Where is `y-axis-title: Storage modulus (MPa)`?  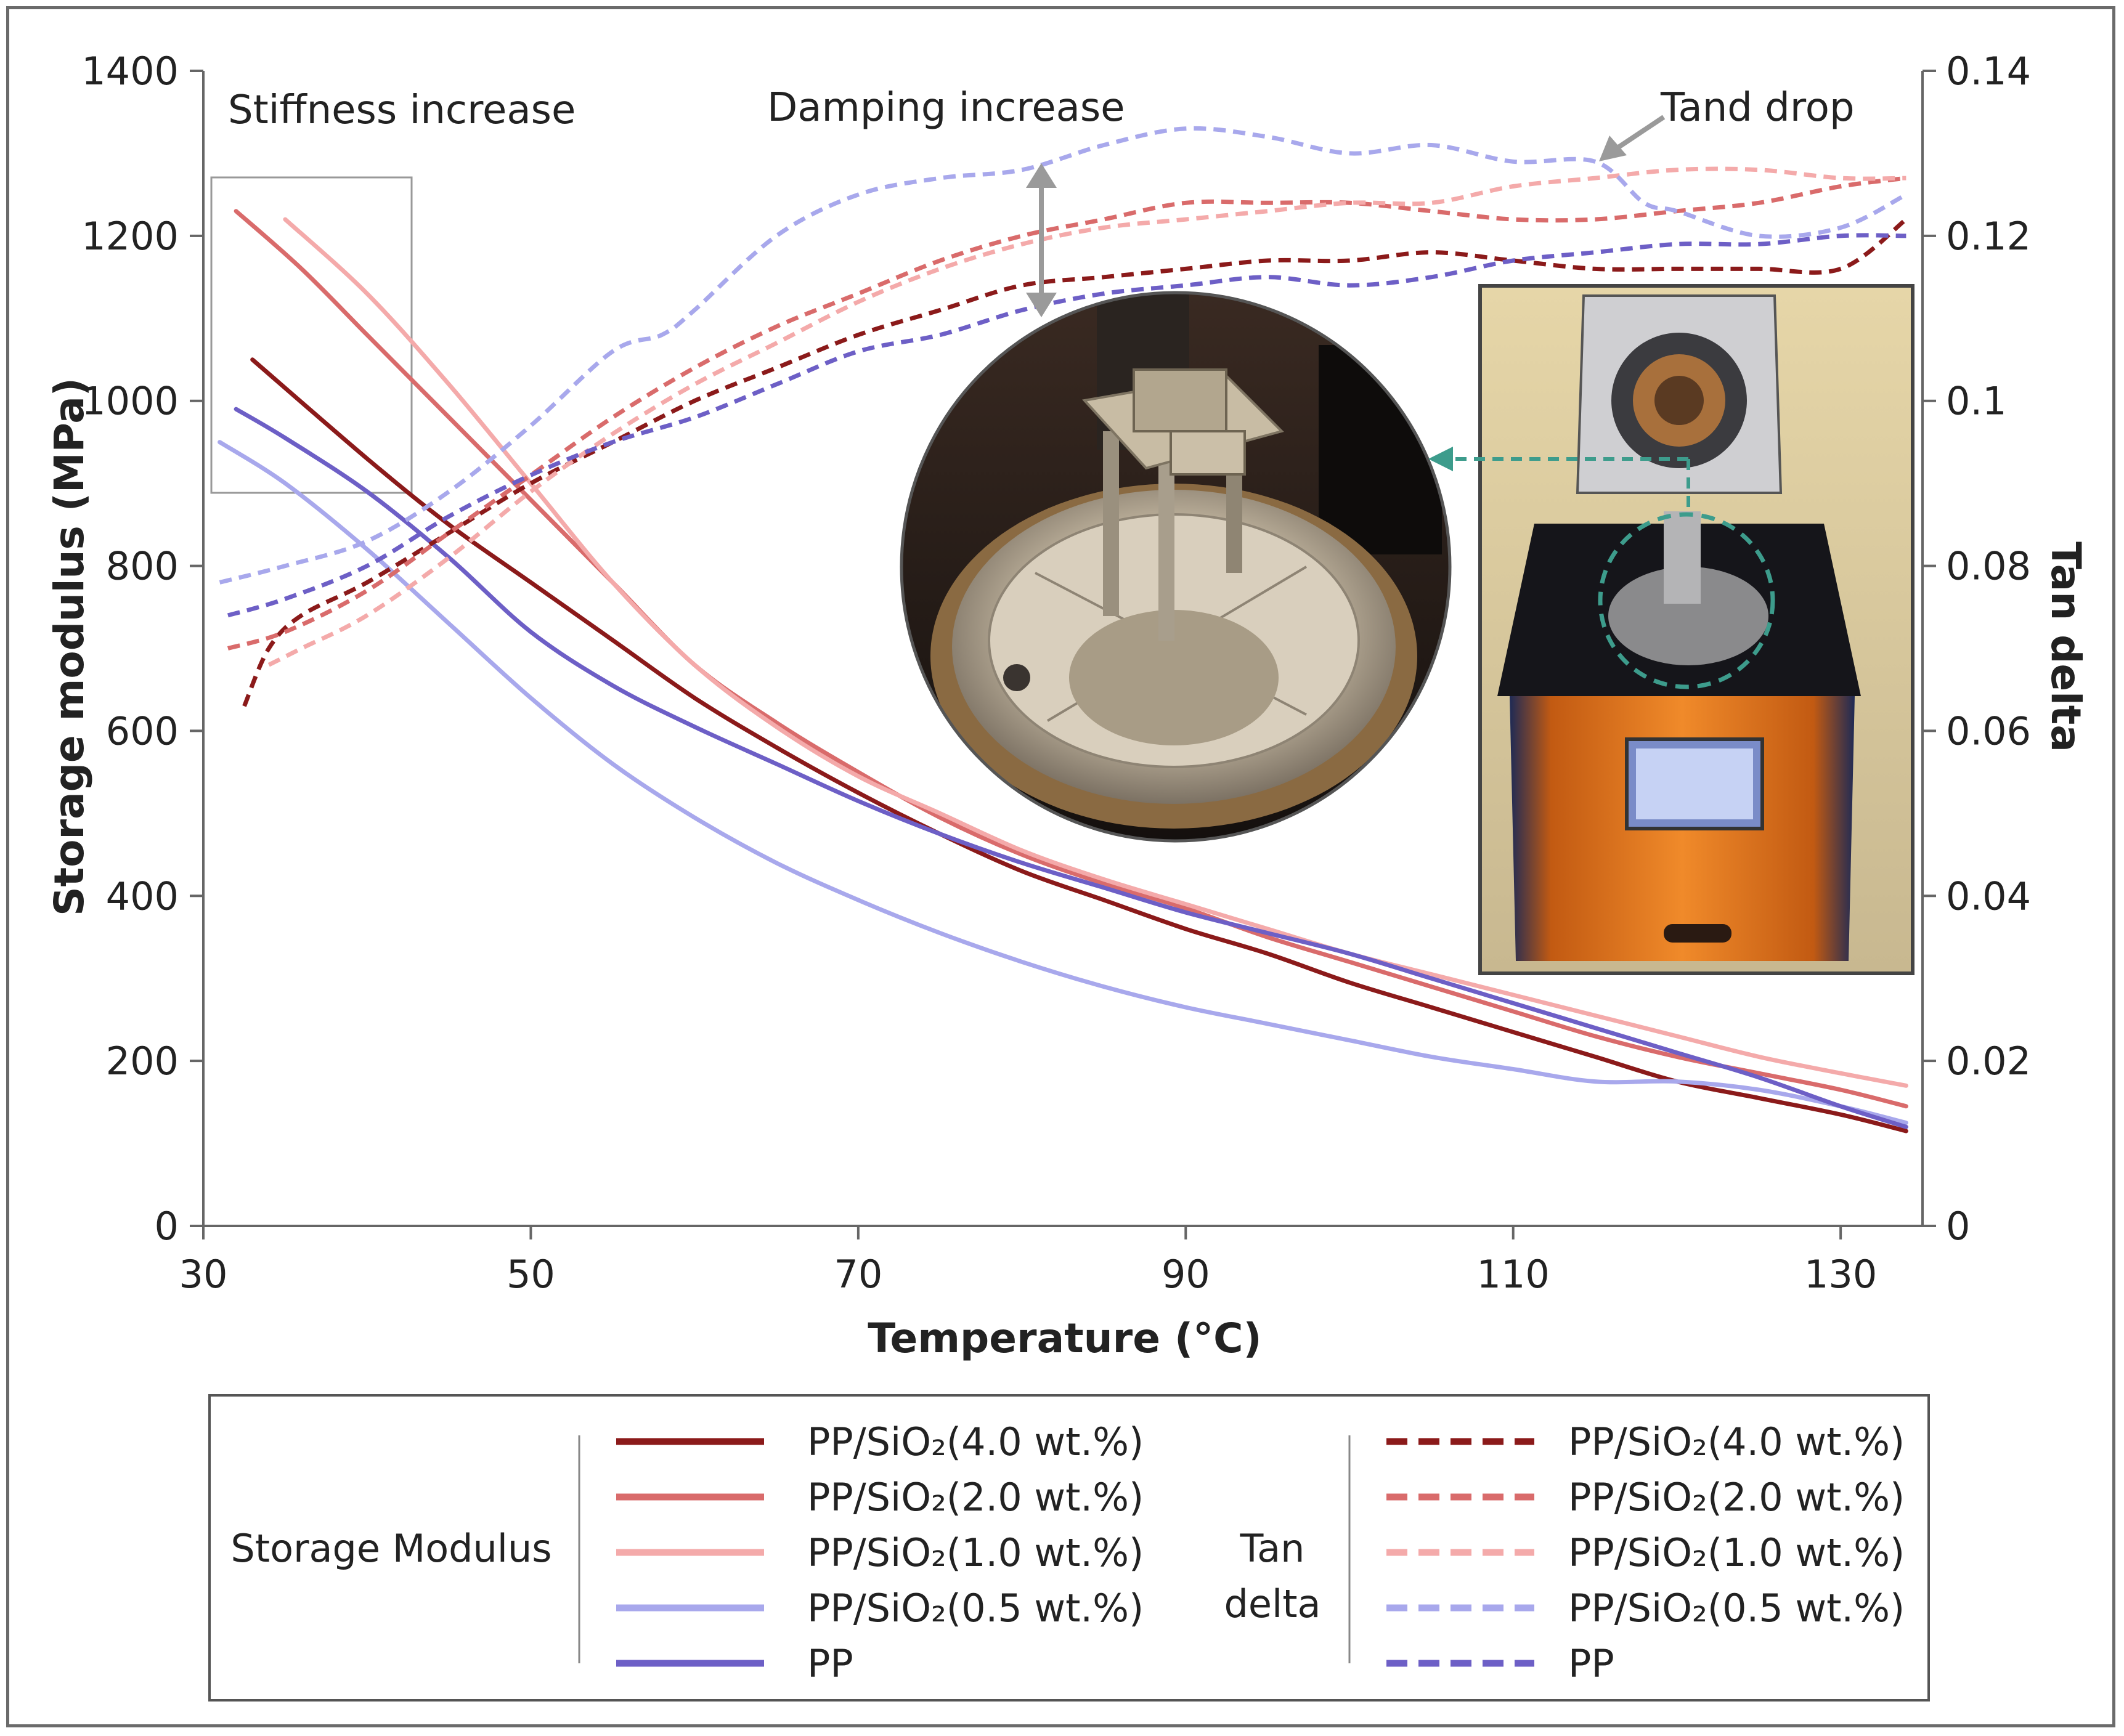 y-axis-title: Storage modulus (MPa) is located at coordinates (69, 647).